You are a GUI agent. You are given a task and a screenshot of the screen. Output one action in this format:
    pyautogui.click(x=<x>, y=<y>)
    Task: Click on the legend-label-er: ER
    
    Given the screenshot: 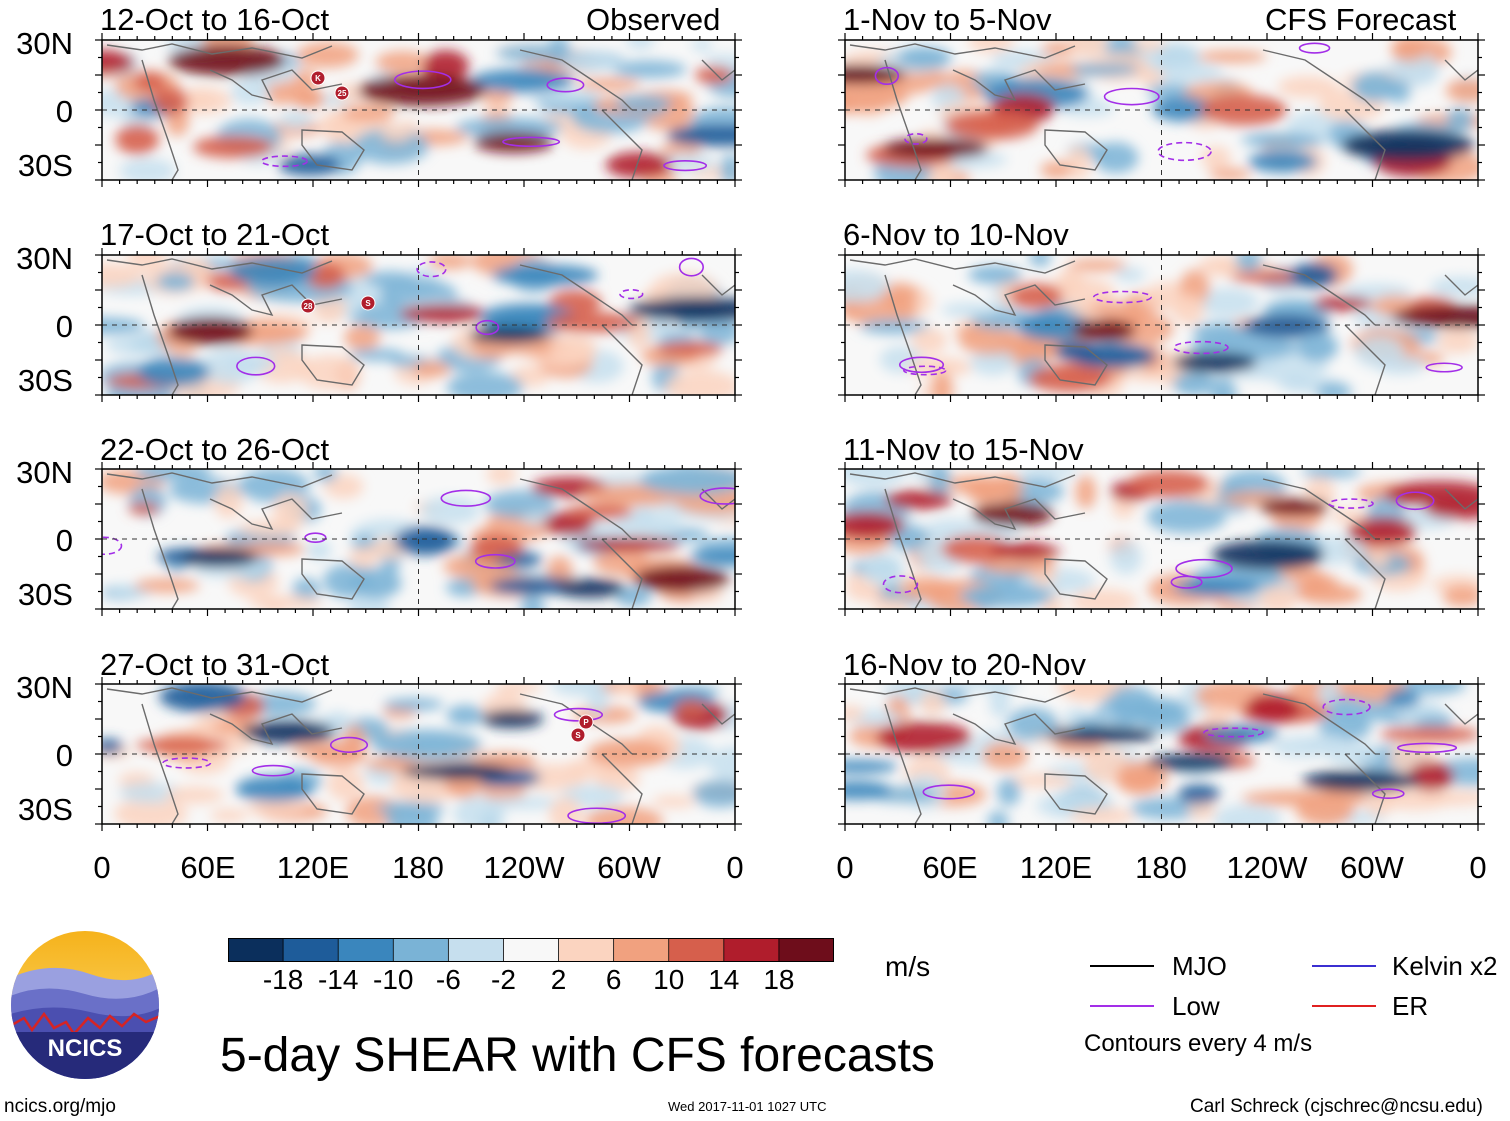 What is the action you would take?
    pyautogui.click(x=1410, y=1006)
    